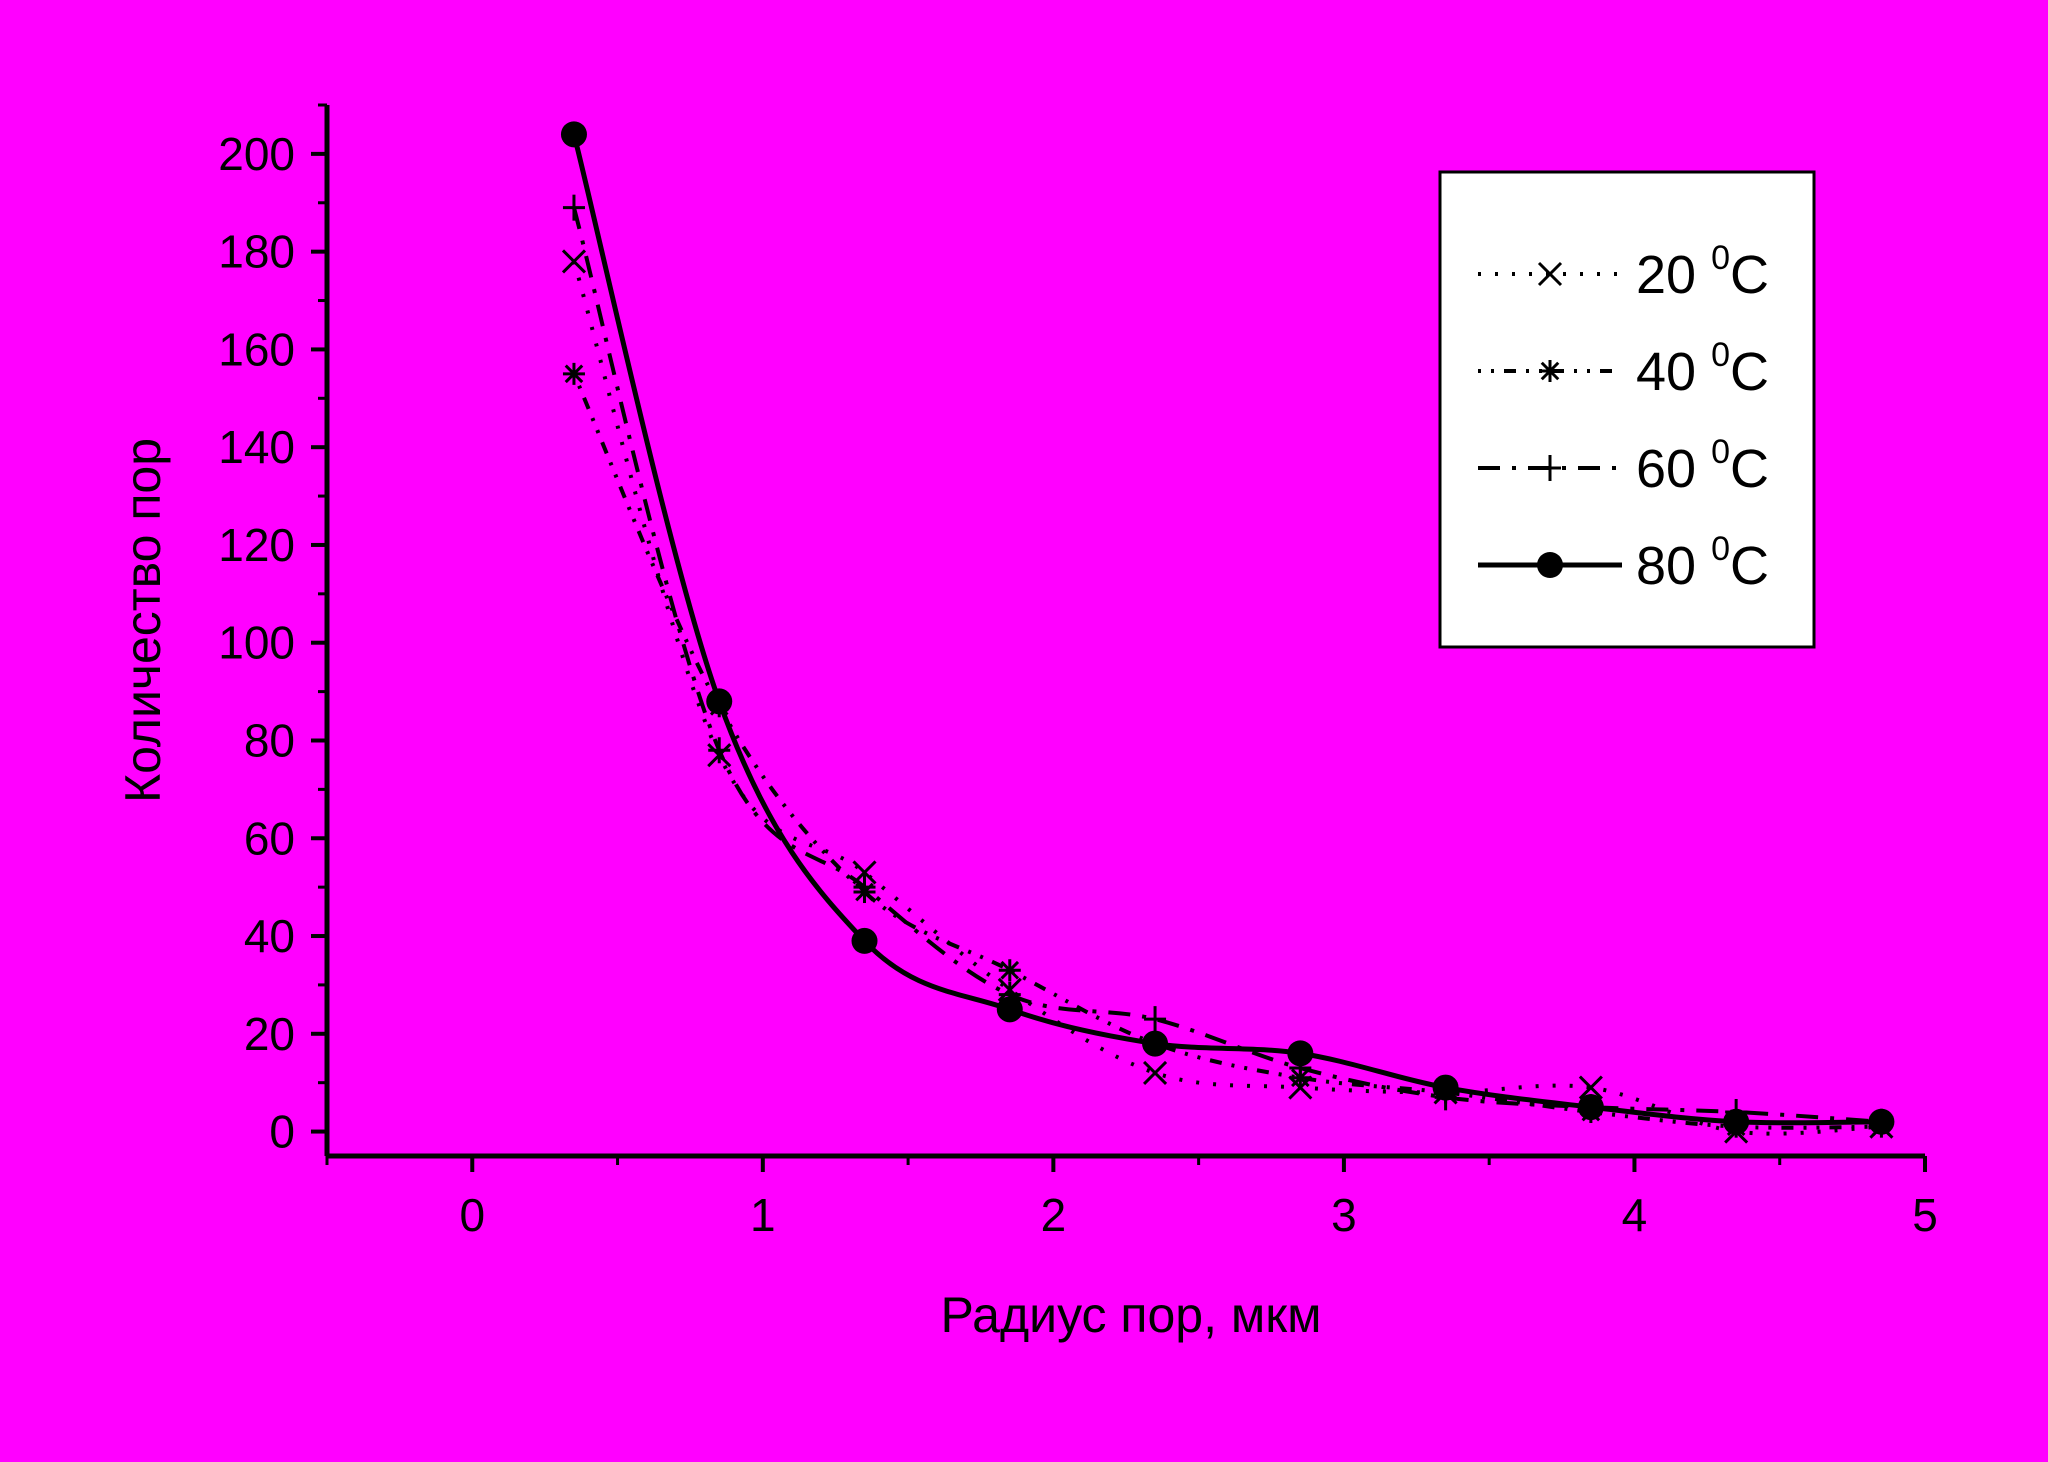 The image size is (2048, 1462). I want to click on y-tick-label: 180, so click(256, 252).